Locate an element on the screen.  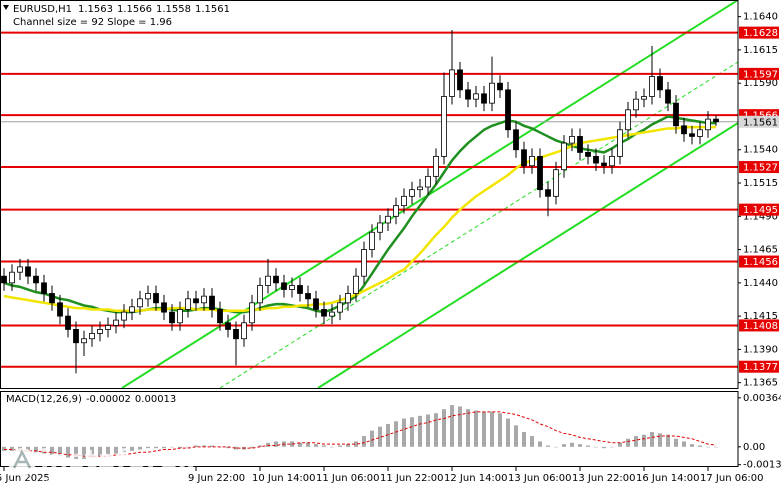
last-low: 1.1558 is located at coordinates (173, 9).